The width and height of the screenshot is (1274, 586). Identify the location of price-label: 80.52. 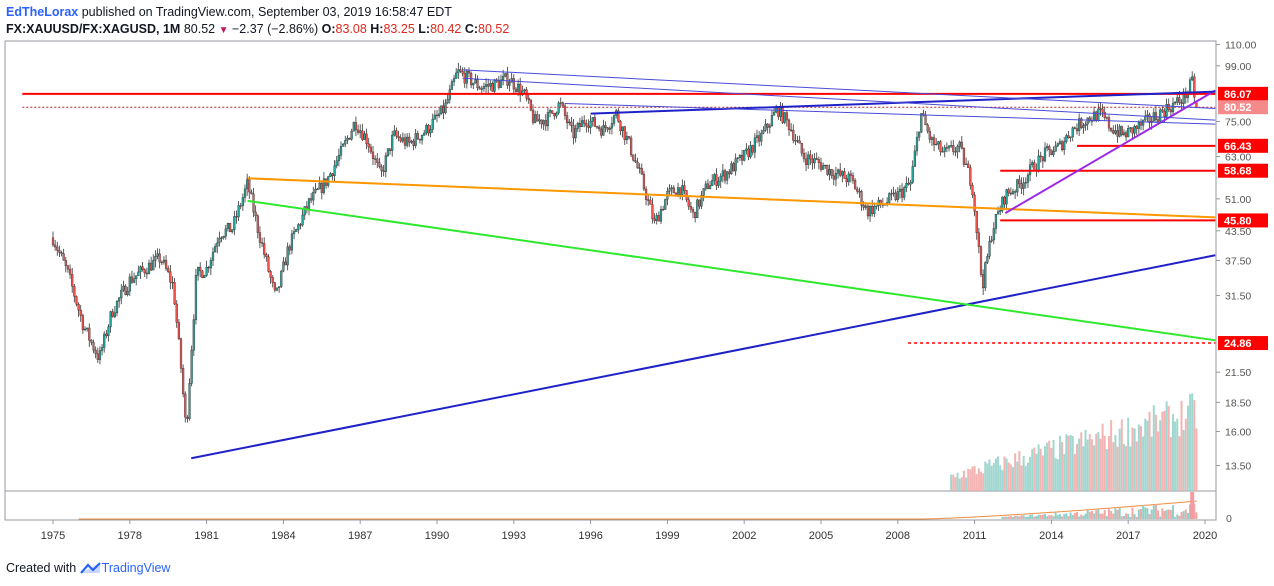
(1238, 108).